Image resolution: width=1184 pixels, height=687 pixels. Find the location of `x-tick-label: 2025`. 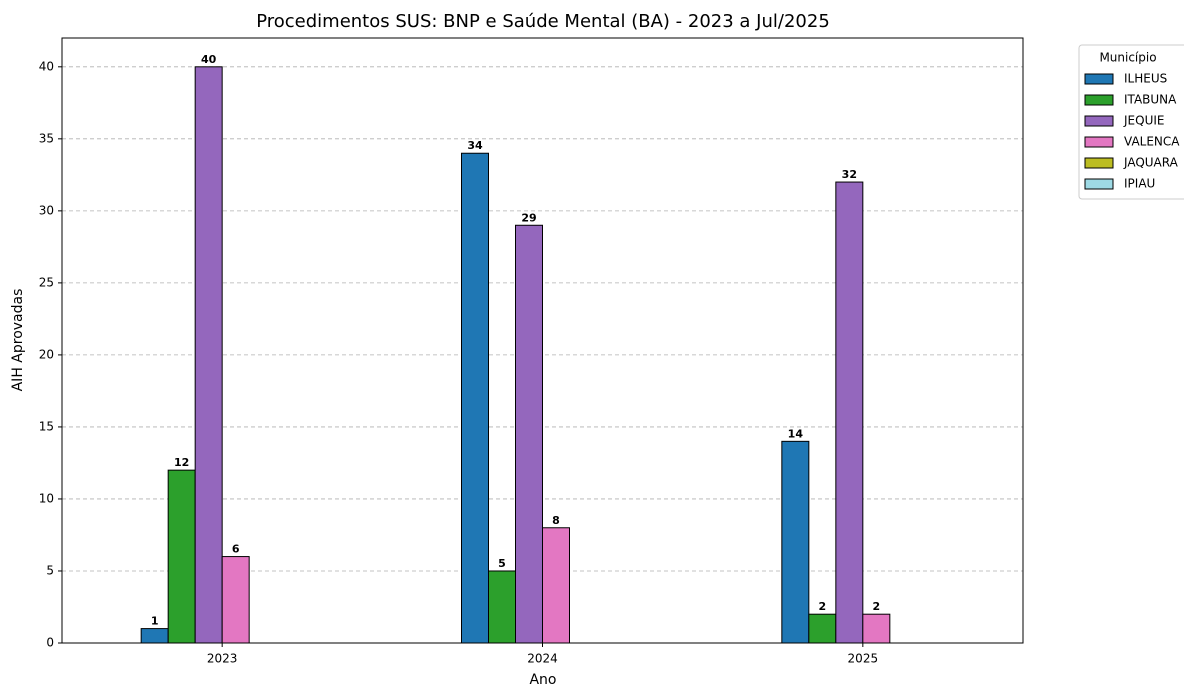

x-tick-label: 2025 is located at coordinates (863, 659).